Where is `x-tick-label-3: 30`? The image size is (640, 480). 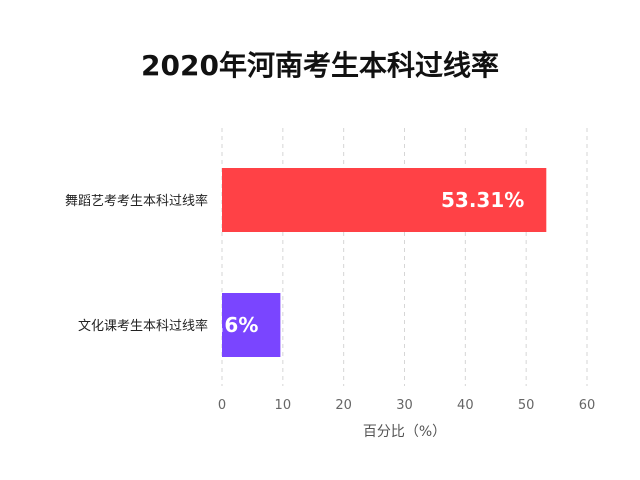 x-tick-label-3: 30 is located at coordinates (404, 405).